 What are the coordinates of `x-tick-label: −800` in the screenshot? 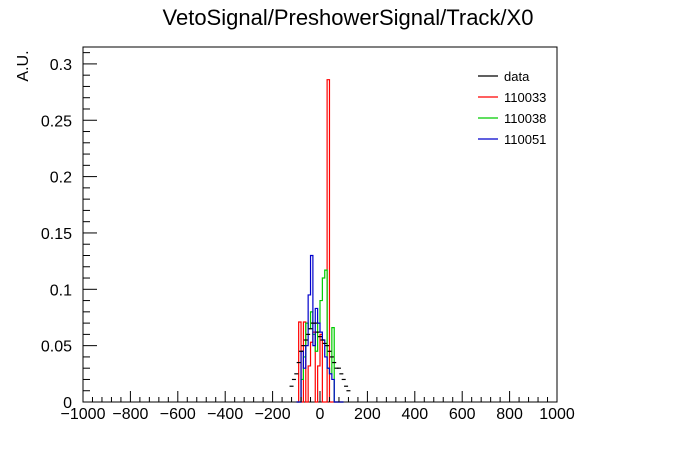 It's located at (130, 414).